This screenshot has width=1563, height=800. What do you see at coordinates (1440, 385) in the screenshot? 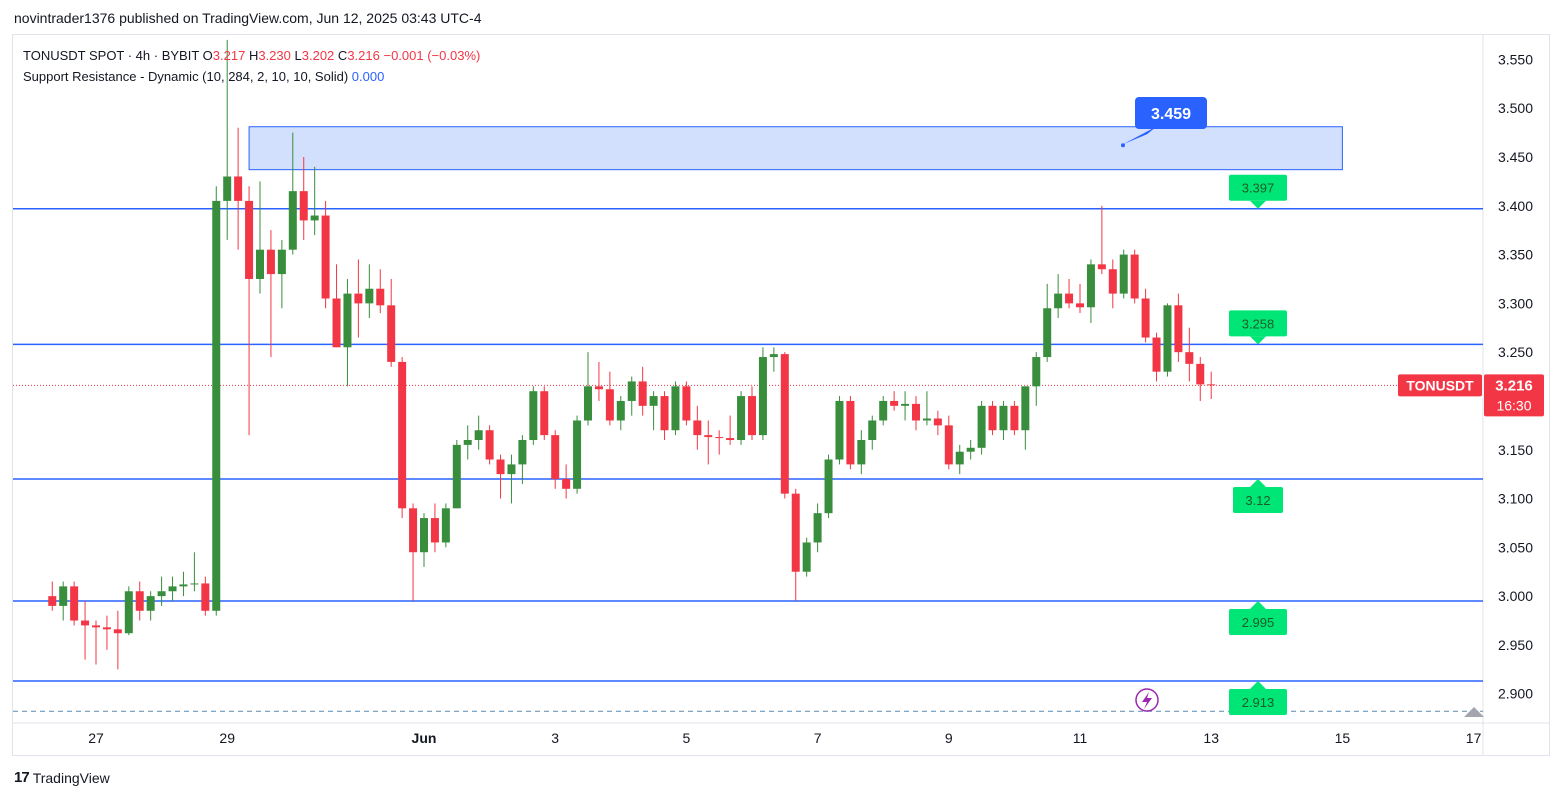
I see `symbol-tag` at bounding box center [1440, 385].